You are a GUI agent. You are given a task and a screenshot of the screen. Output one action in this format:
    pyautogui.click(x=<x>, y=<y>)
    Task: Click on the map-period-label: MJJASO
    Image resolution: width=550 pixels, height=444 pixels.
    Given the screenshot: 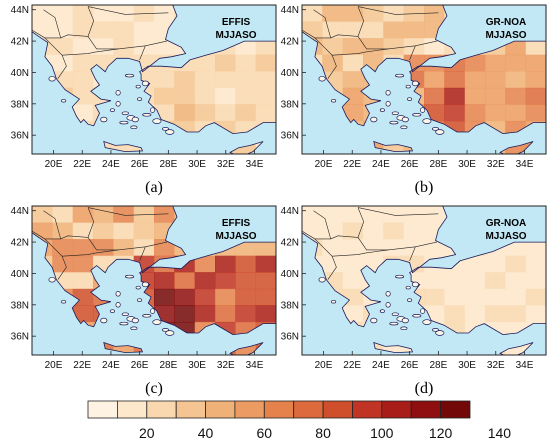 What is the action you would take?
    pyautogui.click(x=235, y=236)
    